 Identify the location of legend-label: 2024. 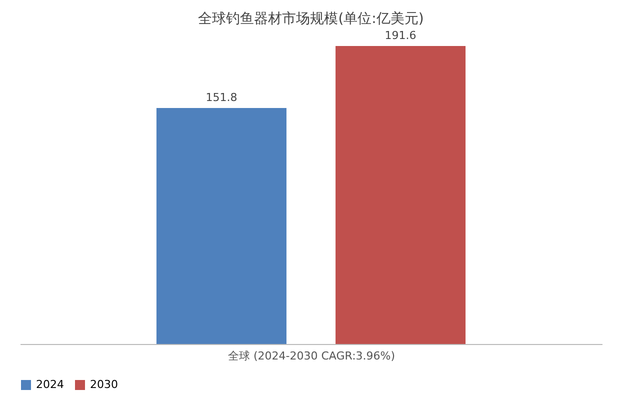
(50, 384).